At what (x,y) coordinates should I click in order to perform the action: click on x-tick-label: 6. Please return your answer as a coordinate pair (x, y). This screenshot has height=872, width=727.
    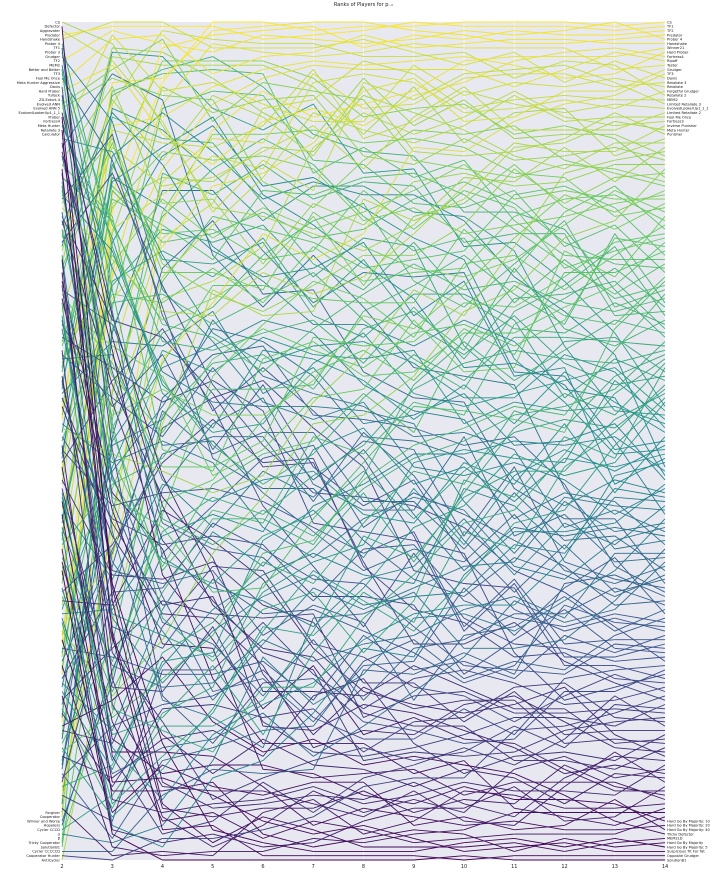
    Looking at the image, I should click on (262, 867).